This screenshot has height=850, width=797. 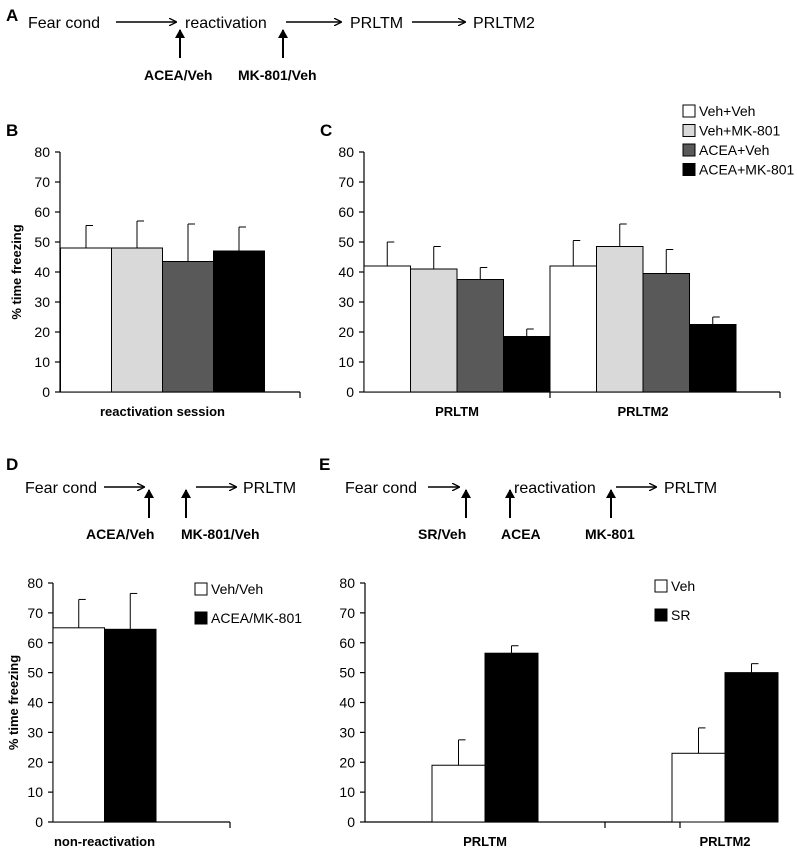 What do you see at coordinates (35, 613) in the screenshot?
I see `y-tick-label-d: 70` at bounding box center [35, 613].